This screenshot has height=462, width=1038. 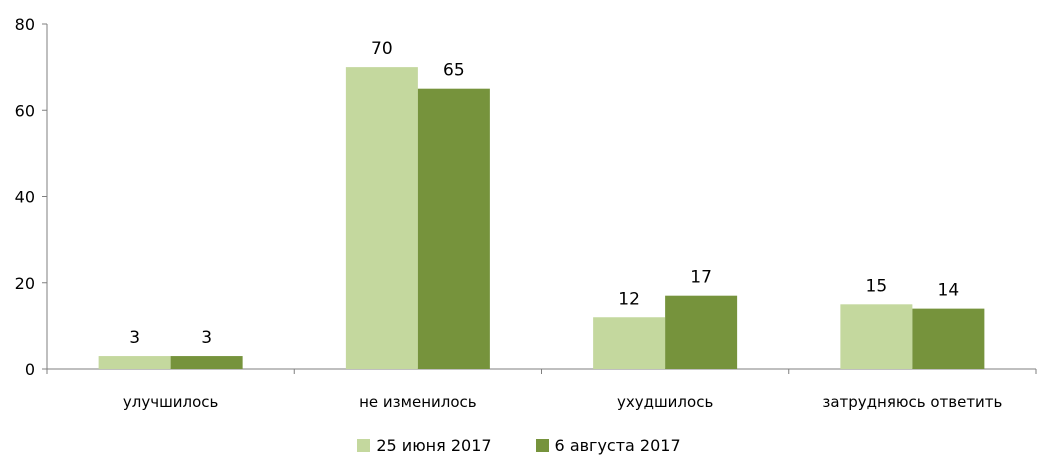 What do you see at coordinates (617, 445) in the screenshot?
I see `legend-label-series-2: 6 августа 2017` at bounding box center [617, 445].